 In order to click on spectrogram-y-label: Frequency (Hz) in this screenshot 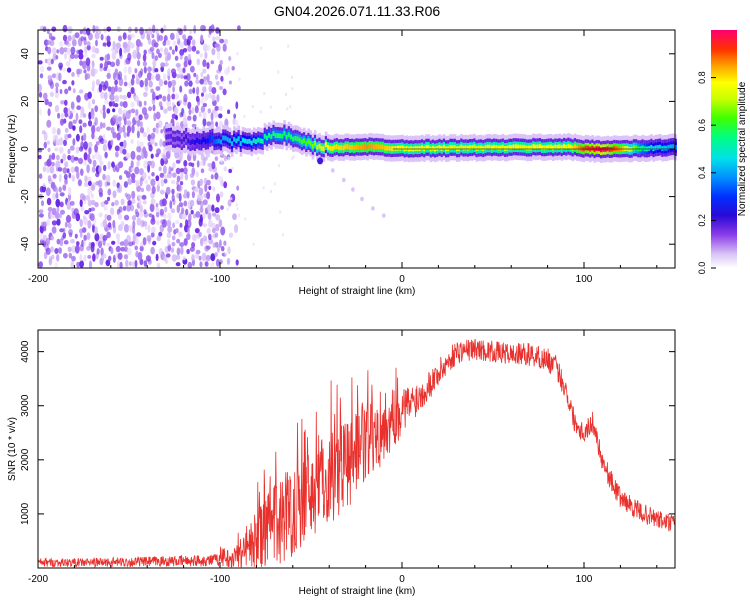, I will do `click(12, 149)`.